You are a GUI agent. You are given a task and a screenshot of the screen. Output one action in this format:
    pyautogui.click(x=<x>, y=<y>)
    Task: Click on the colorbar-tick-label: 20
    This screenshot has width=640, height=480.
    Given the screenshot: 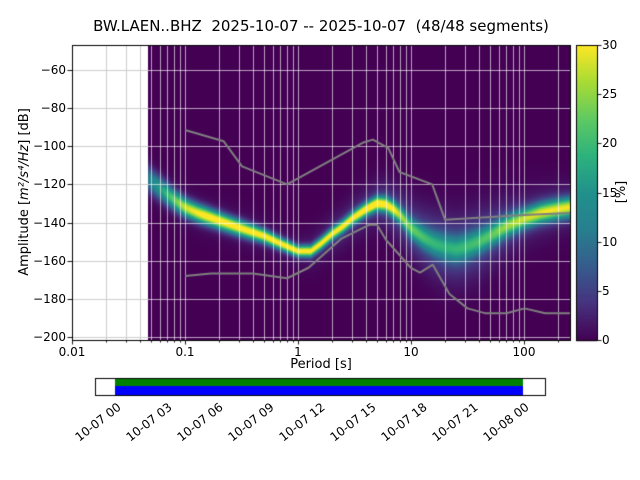 What is the action you would take?
    pyautogui.click(x=610, y=143)
    